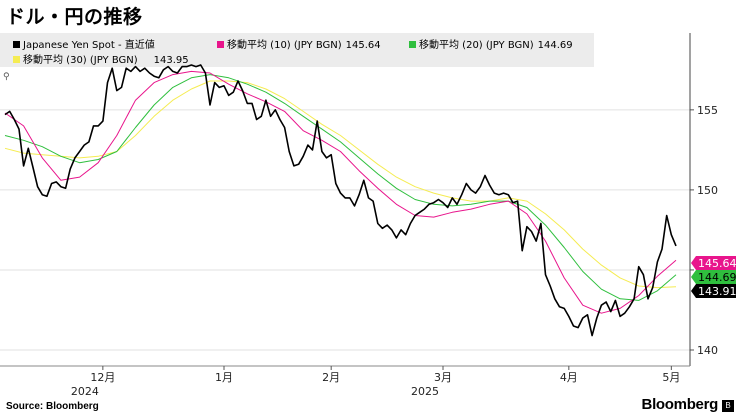 The width and height of the screenshot is (740, 416). Describe the element at coordinates (220, 44) in the screenshot. I see `legend-swatch-ma10` at that location.